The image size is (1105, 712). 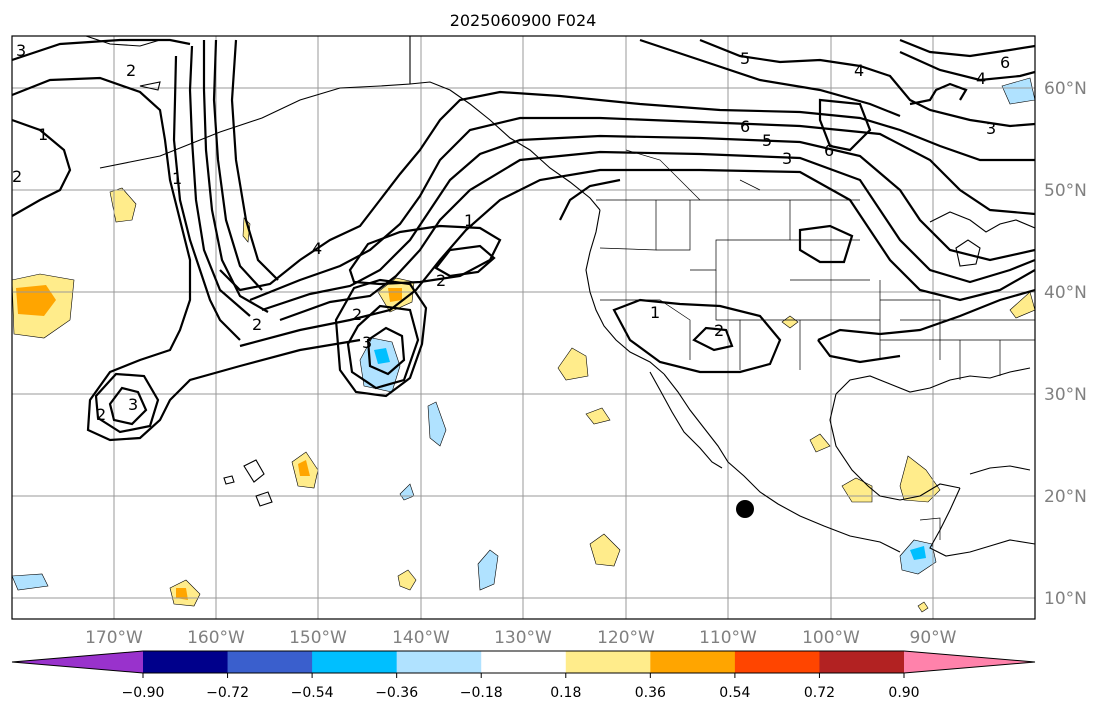 What do you see at coordinates (1065, 599) in the screenshot?
I see `lat-label: 10°N` at bounding box center [1065, 599].